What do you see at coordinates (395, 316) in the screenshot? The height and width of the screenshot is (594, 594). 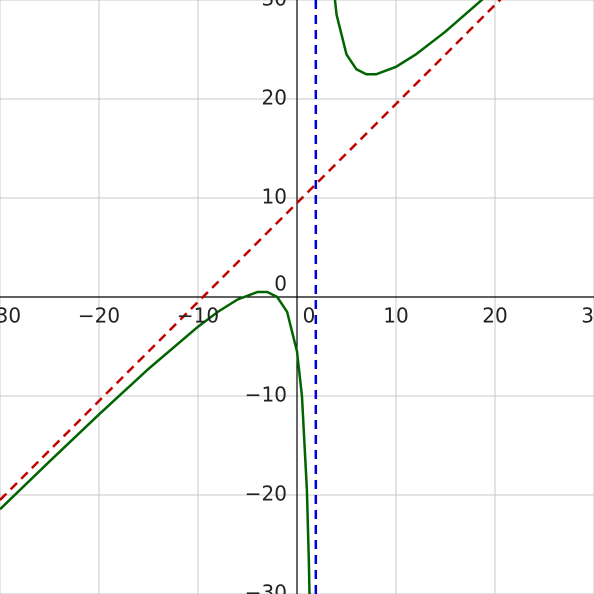 I see `x-tick-label: 10` at bounding box center [395, 316].